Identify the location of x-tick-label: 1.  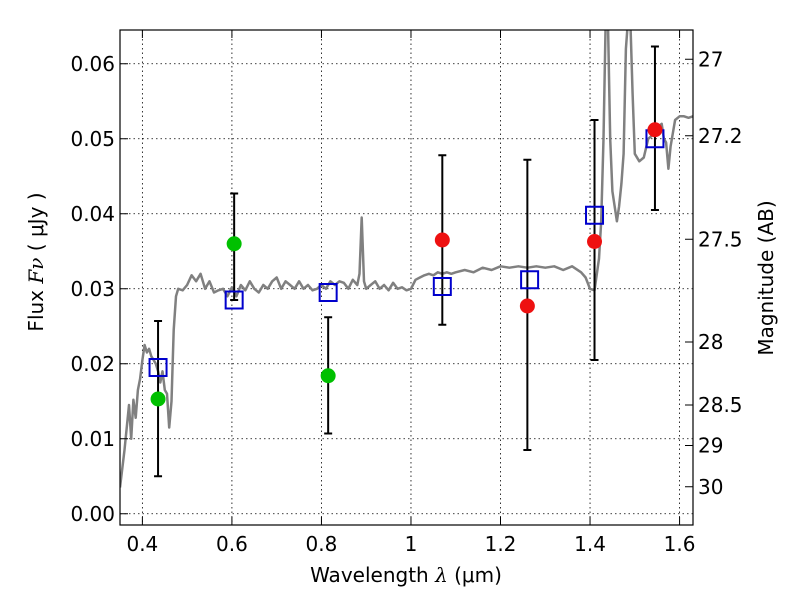
(411, 544).